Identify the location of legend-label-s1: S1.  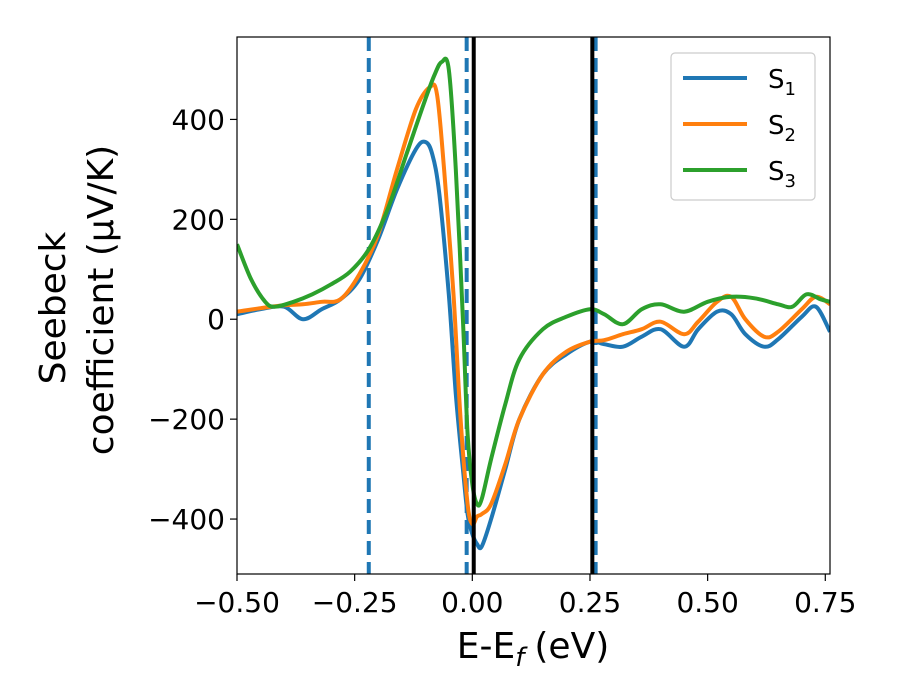
(782, 82).